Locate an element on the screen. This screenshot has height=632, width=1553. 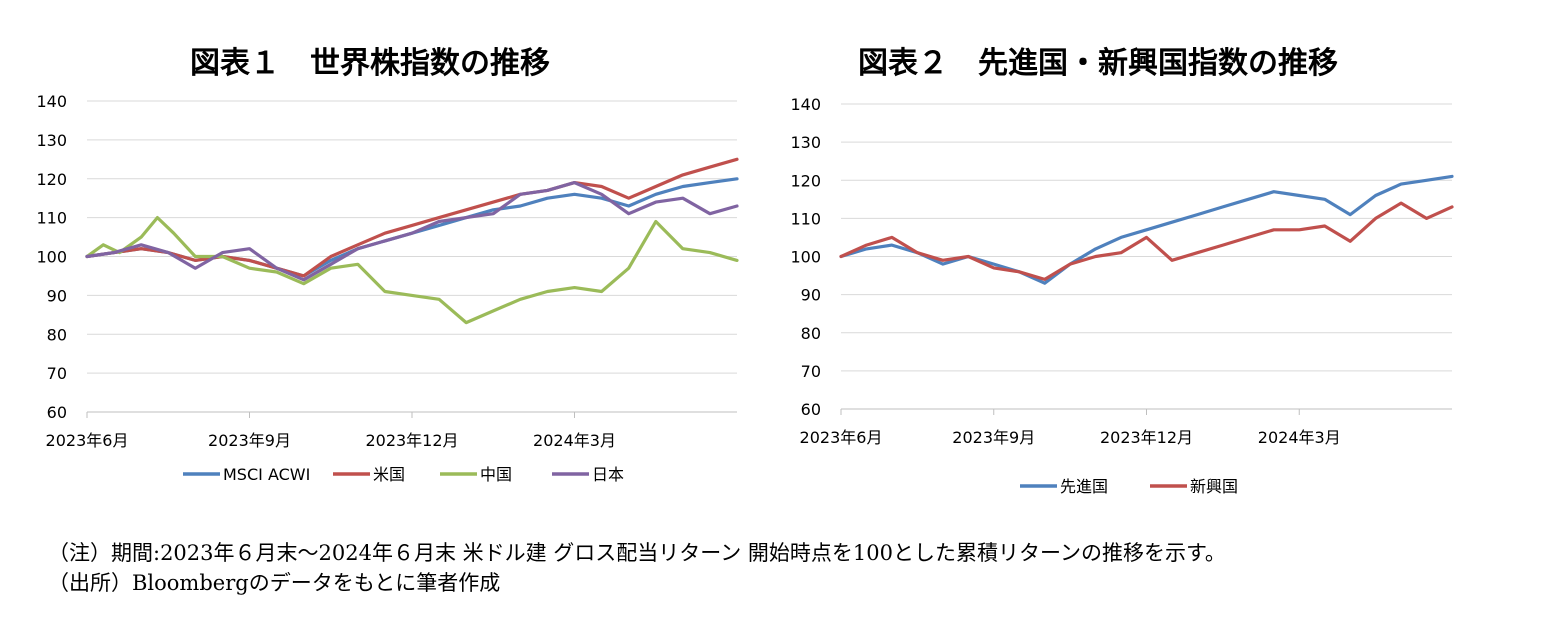
series-line-先進国 is located at coordinates (1146, 229).